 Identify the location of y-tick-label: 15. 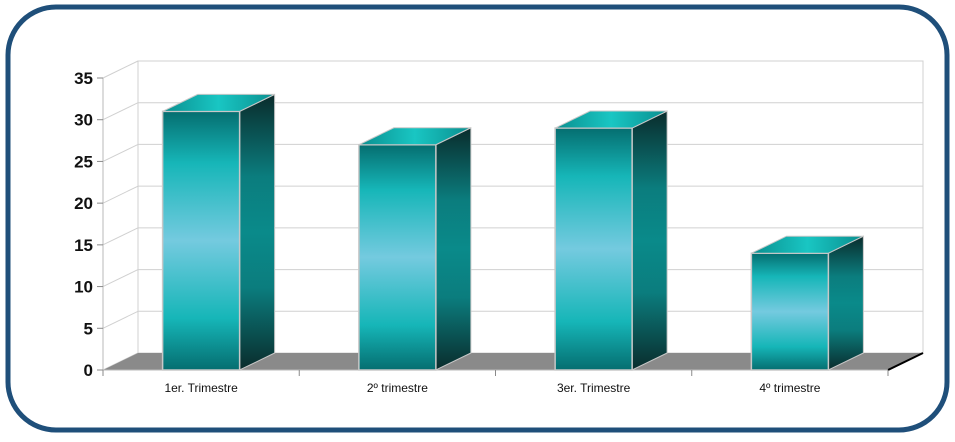
(83, 245).